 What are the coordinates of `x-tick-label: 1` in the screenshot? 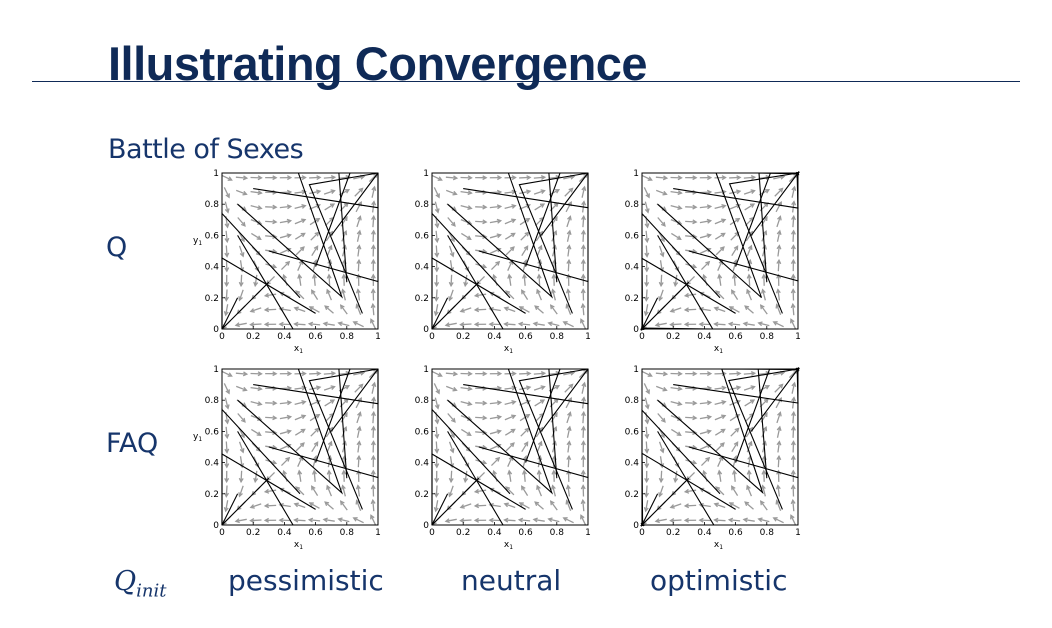 It's located at (588, 533).